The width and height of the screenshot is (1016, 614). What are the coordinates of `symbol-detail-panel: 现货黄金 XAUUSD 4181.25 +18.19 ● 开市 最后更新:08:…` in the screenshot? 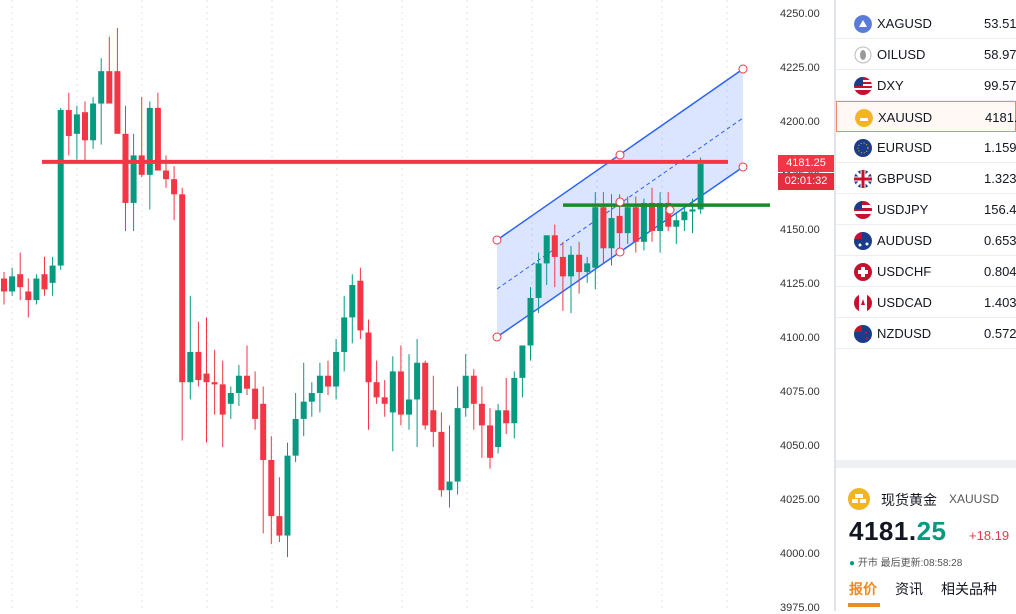 It's located at (926, 539).